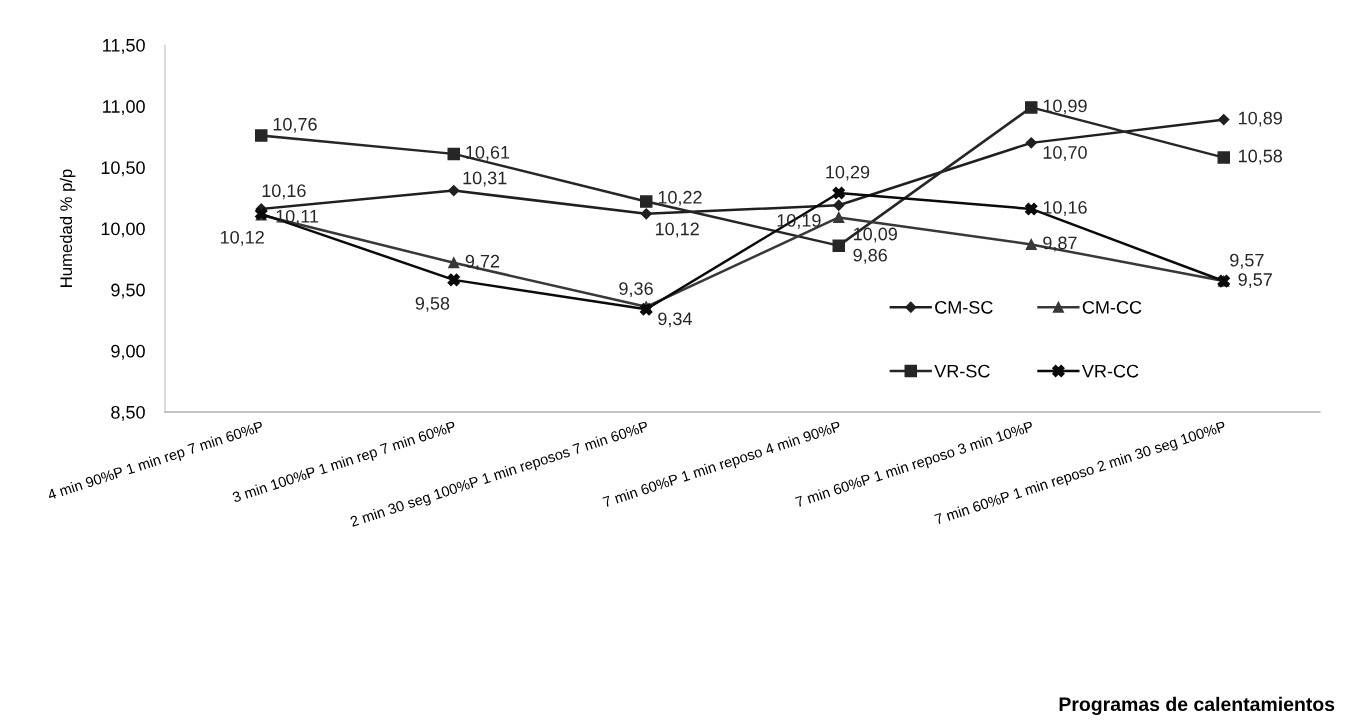 The image size is (1348, 723). What do you see at coordinates (1065, 153) in the screenshot?
I see `data-label: 10,70` at bounding box center [1065, 153].